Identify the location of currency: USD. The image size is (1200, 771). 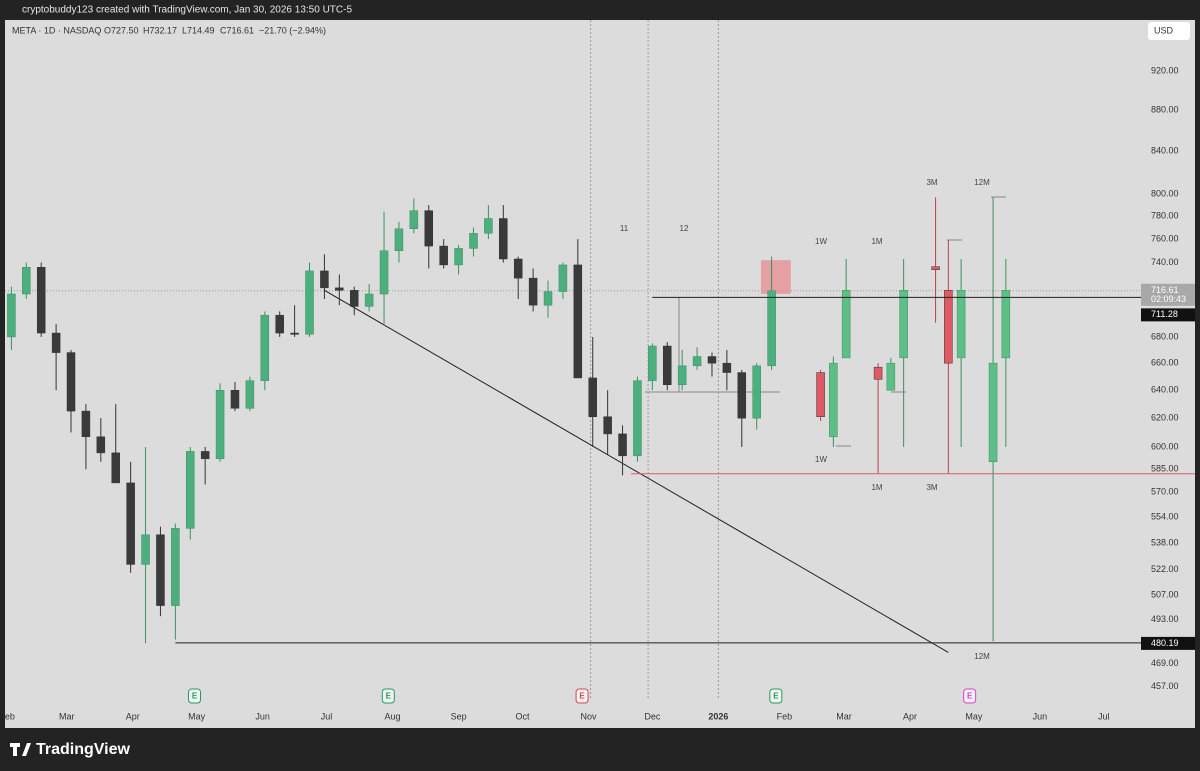
(1164, 30).